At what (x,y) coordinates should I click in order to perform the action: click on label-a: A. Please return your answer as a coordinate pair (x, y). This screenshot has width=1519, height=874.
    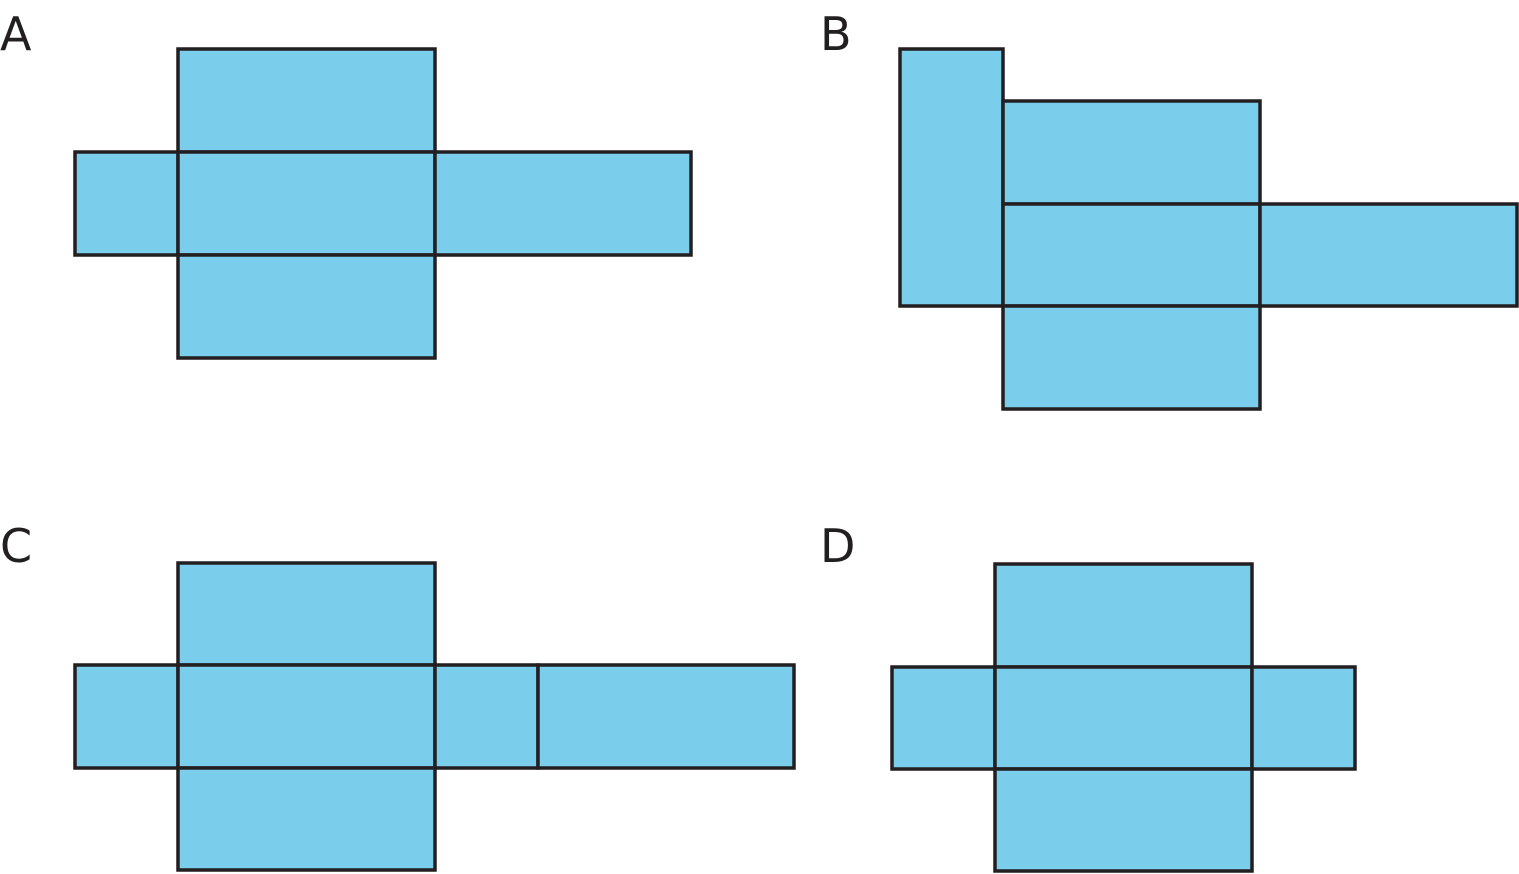
    Looking at the image, I should click on (16, 34).